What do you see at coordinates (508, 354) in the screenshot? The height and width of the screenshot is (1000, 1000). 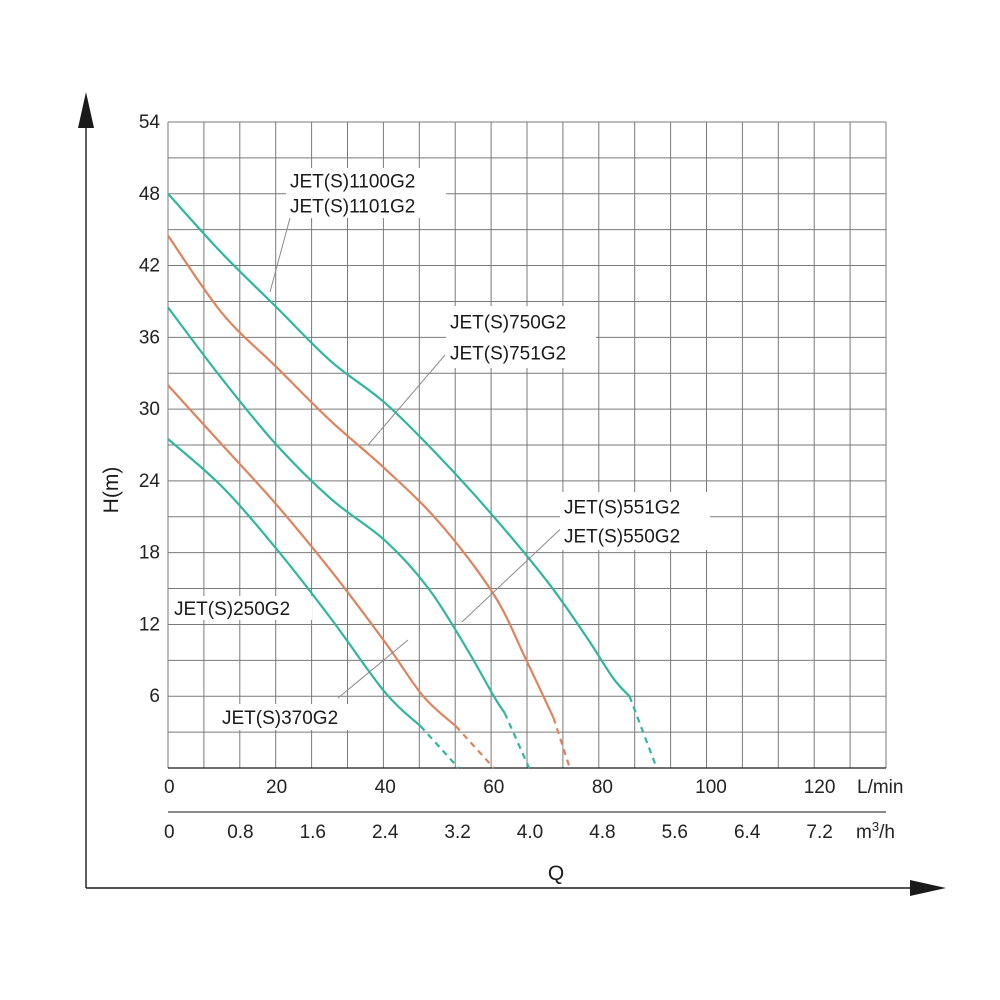 I see `curve-label: JET(S)751G2` at bounding box center [508, 354].